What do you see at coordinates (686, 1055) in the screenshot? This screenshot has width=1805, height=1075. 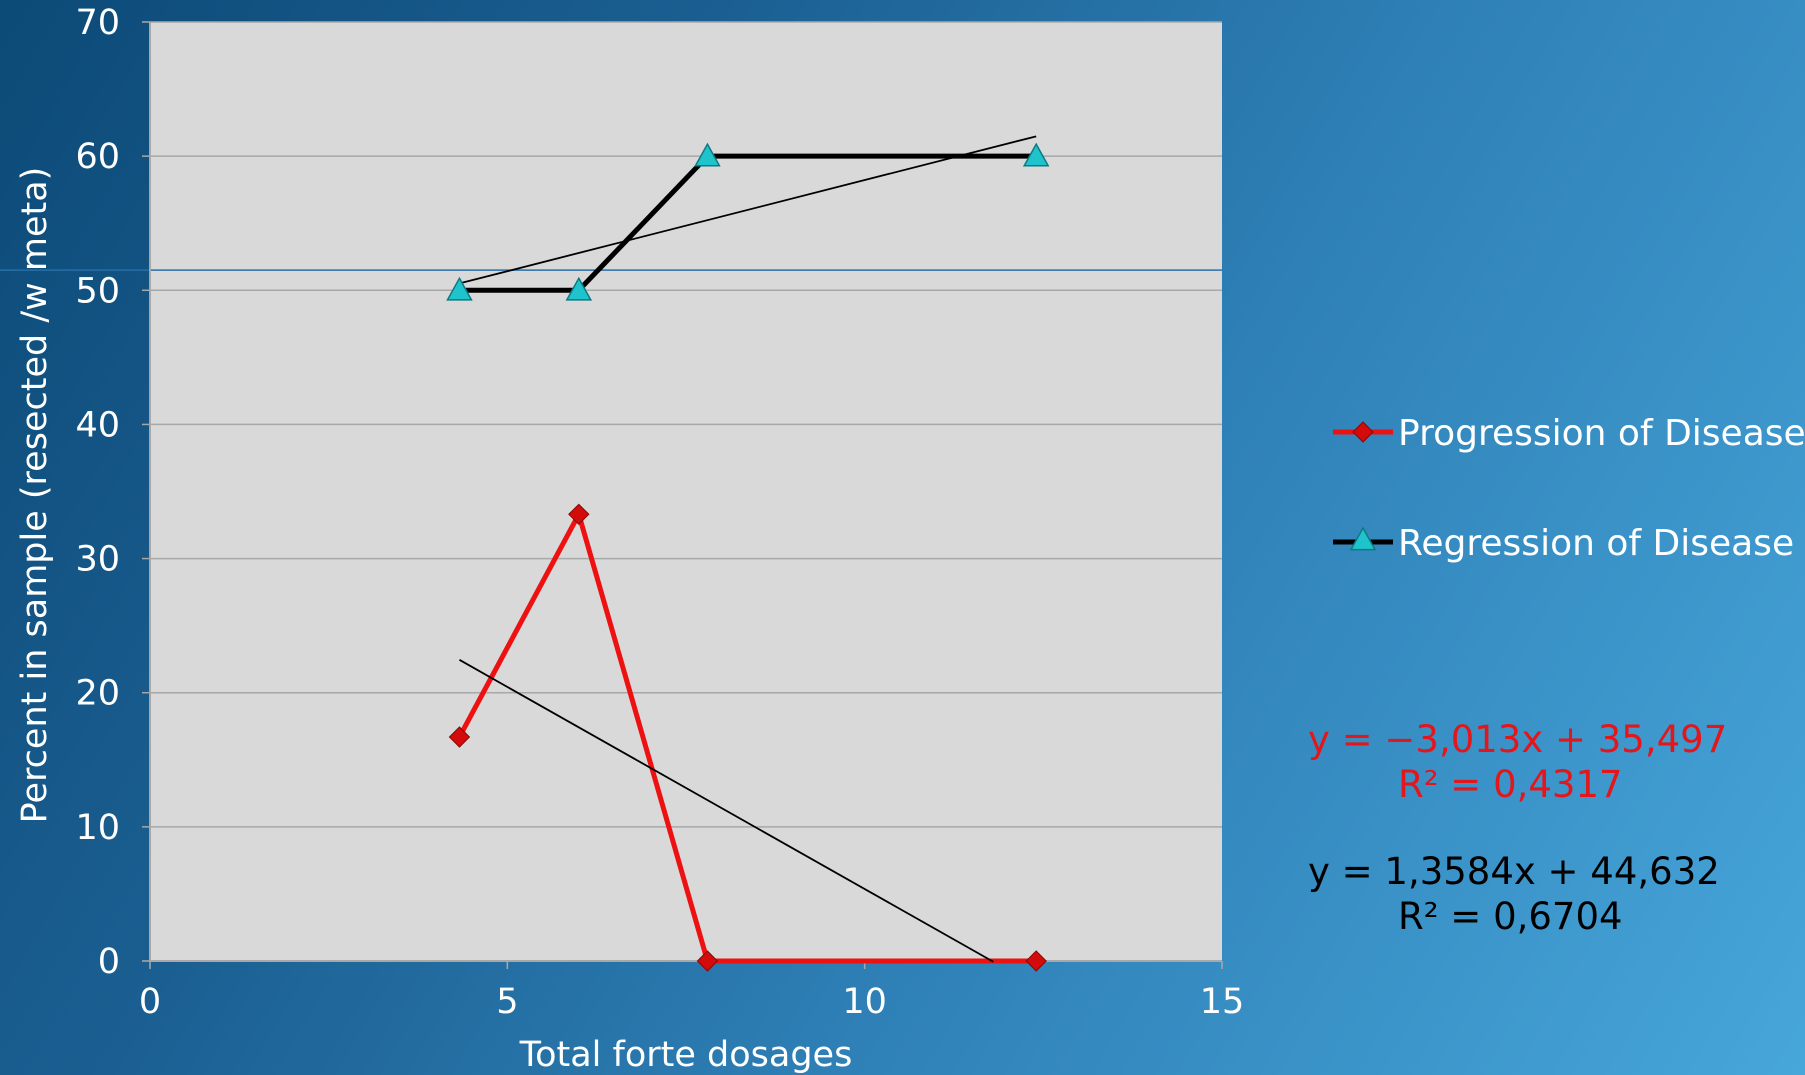 I see `x-axis-title: Total forte dosages` at bounding box center [686, 1055].